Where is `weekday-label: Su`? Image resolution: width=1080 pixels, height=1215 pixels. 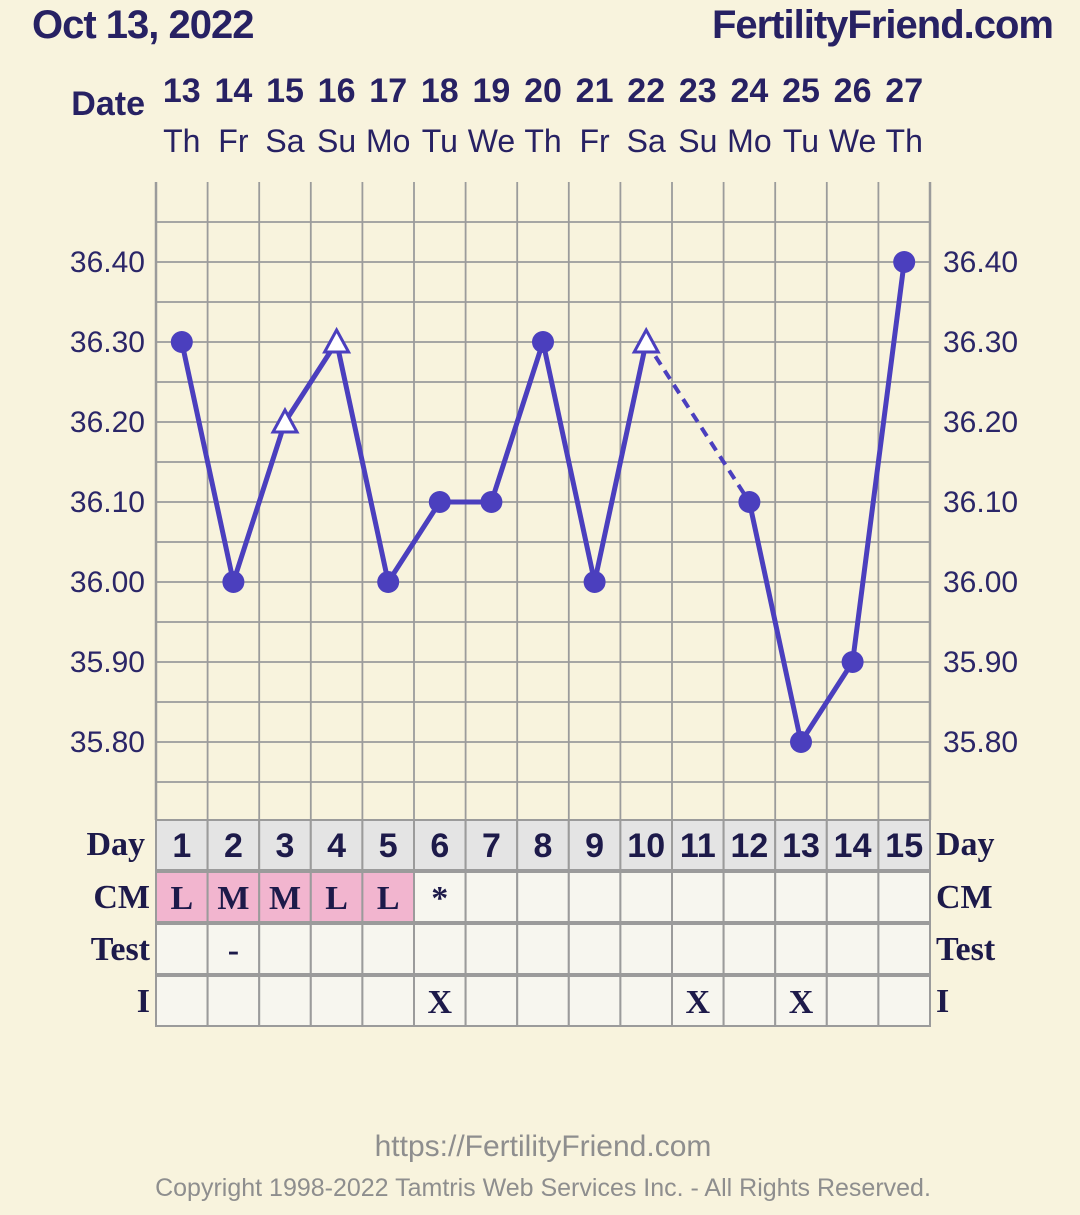
weekday-label: Su is located at coordinates (697, 141).